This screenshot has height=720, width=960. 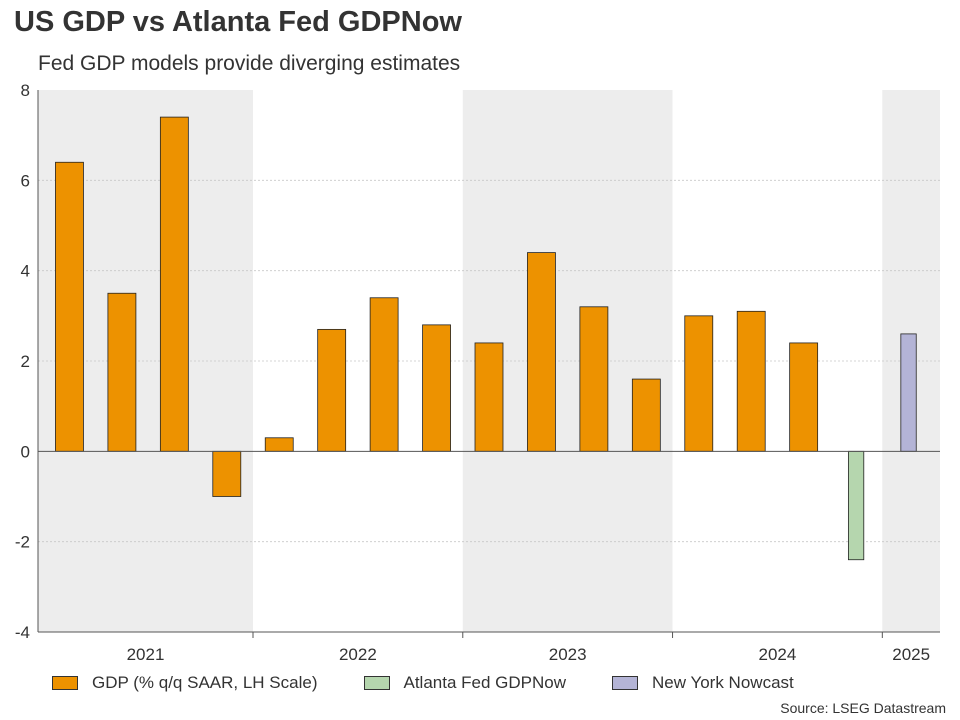 I want to click on x-tick-label-2025: 2025, so click(x=911, y=654).